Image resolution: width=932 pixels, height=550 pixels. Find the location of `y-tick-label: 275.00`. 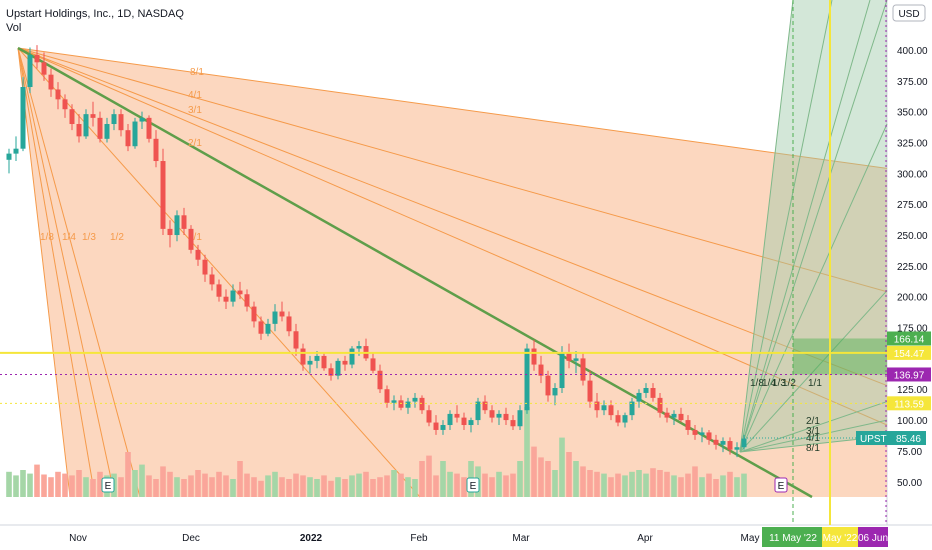

y-tick-label: 275.00 is located at coordinates (912, 205).